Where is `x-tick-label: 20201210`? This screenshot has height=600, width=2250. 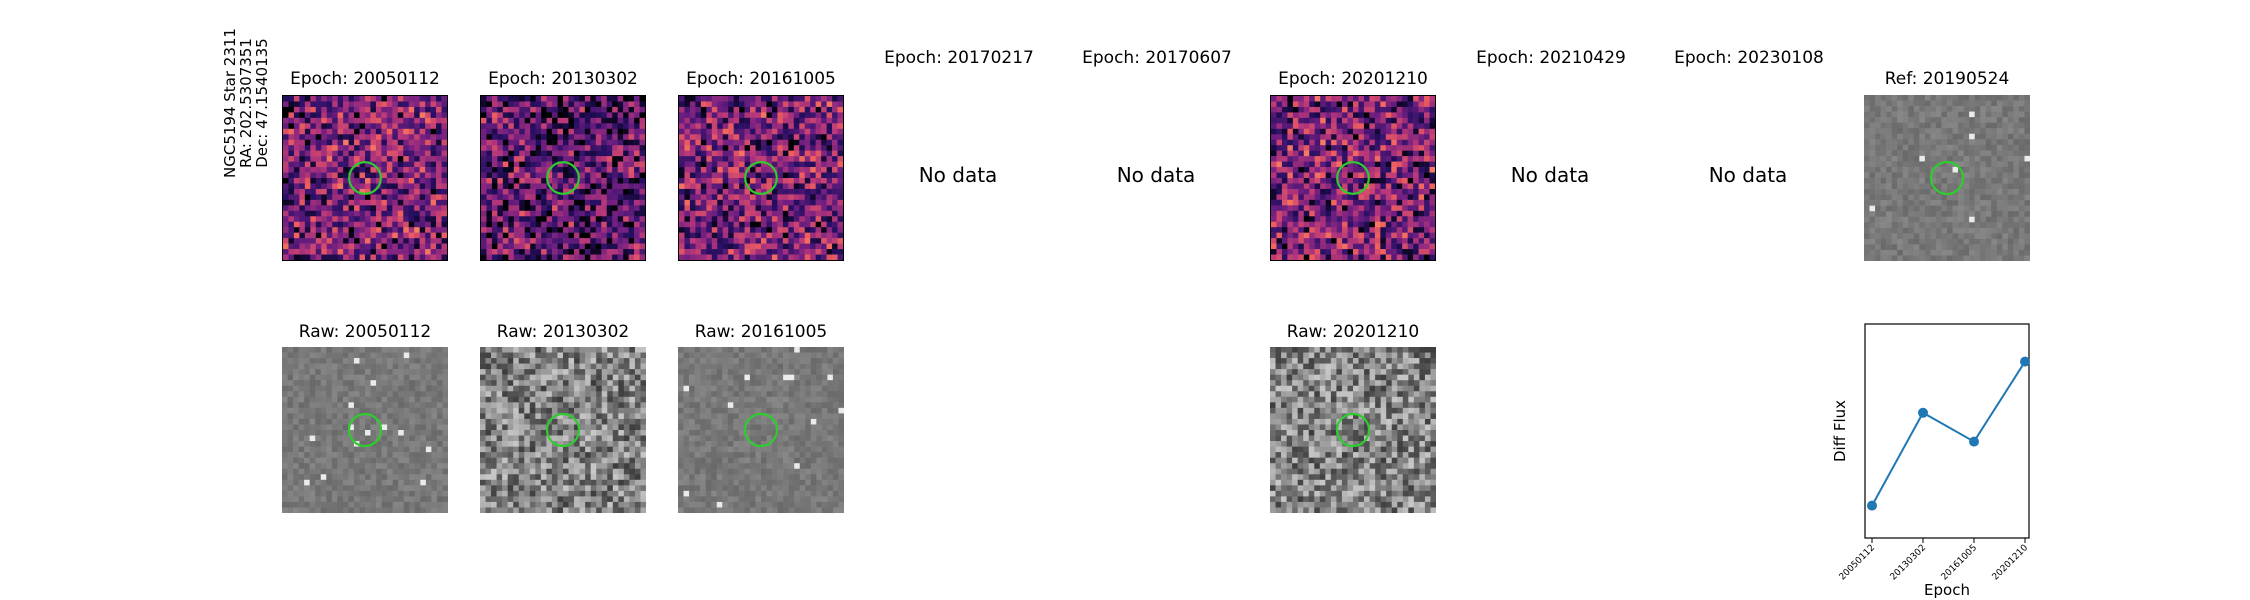 x-tick-label: 20201210 is located at coordinates (2011, 563).